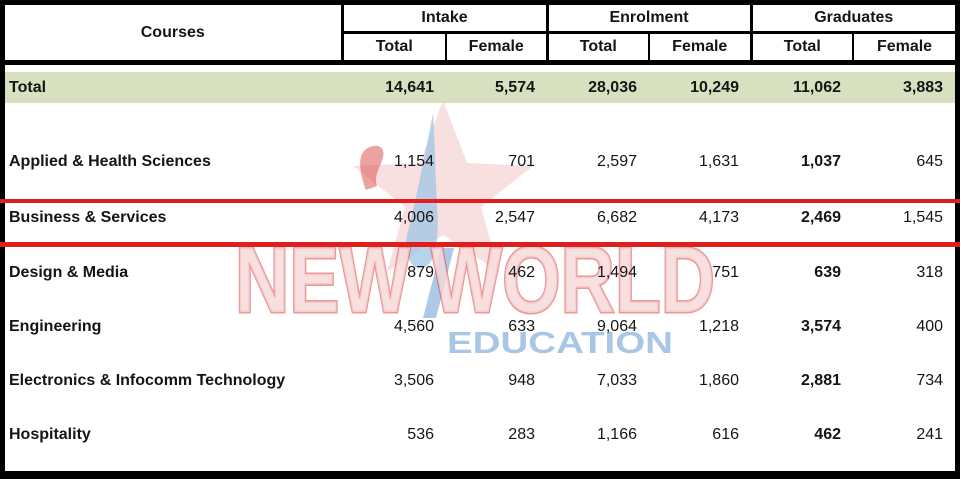 This screenshot has height=479, width=960. Describe the element at coordinates (521, 434) in the screenshot. I see `cell-value: 283` at that location.